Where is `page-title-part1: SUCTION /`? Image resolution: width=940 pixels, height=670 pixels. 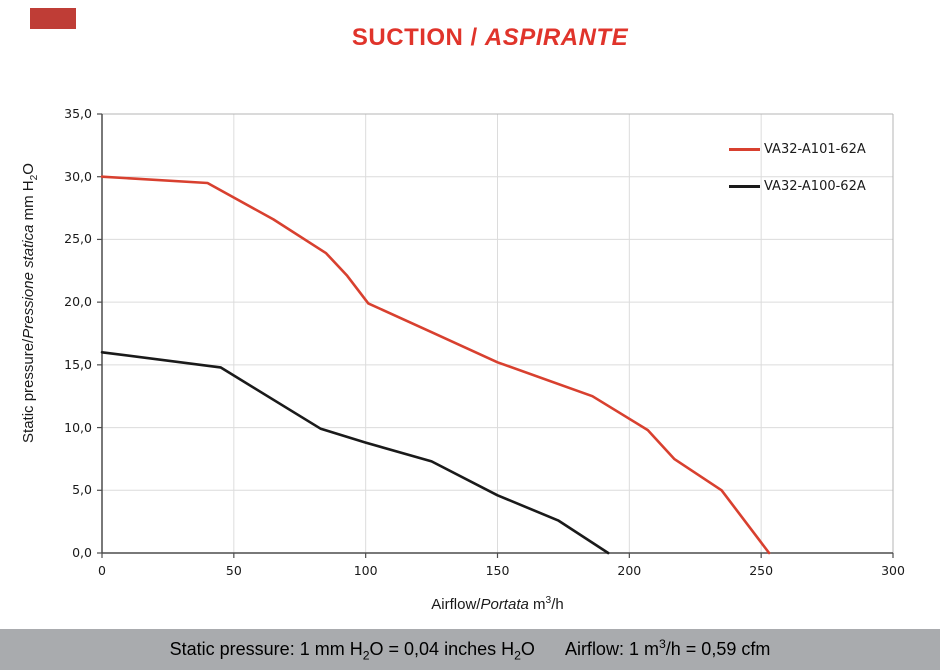
page-title-part1: SUCTION / is located at coordinates (414, 37).